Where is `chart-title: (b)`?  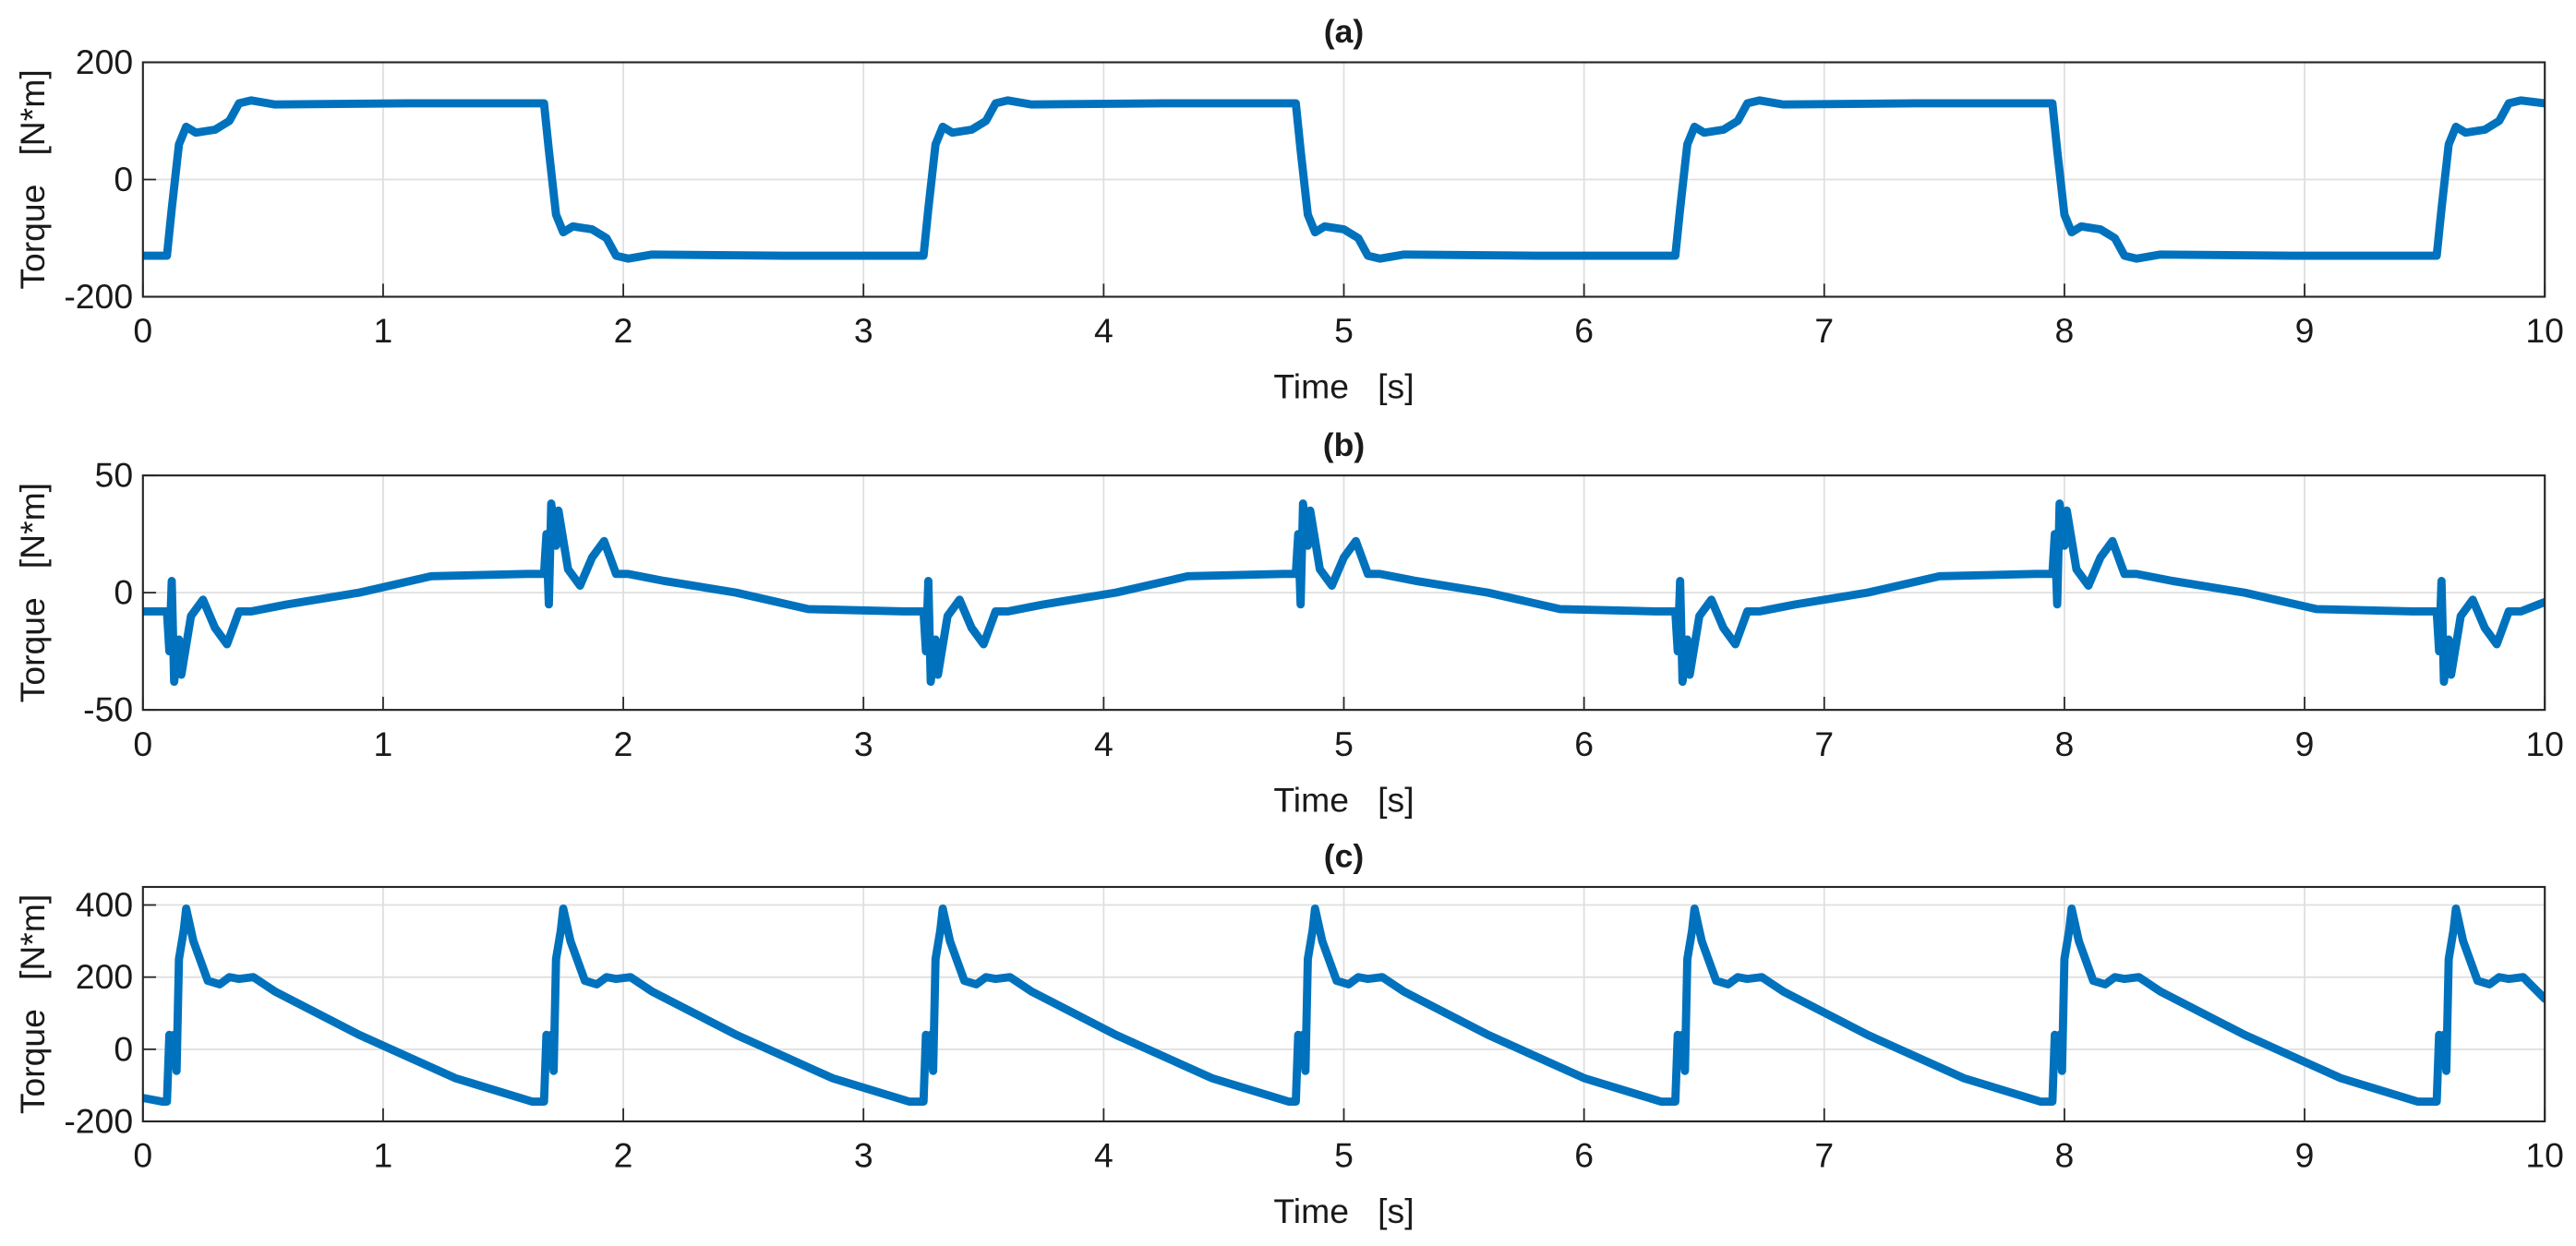
chart-title: (b) is located at coordinates (1344, 444).